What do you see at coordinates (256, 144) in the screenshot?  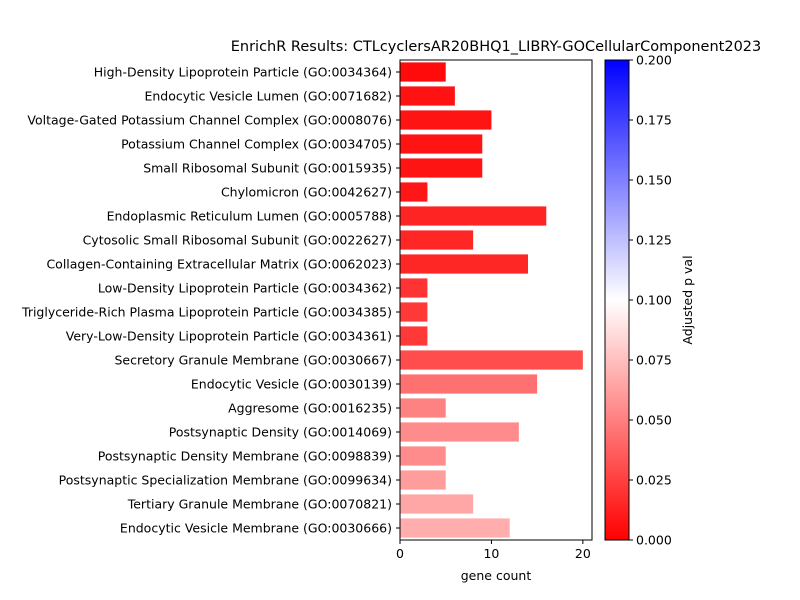 I see `category-label-3: Potassium Channel Complex (GO:0034705)` at bounding box center [256, 144].